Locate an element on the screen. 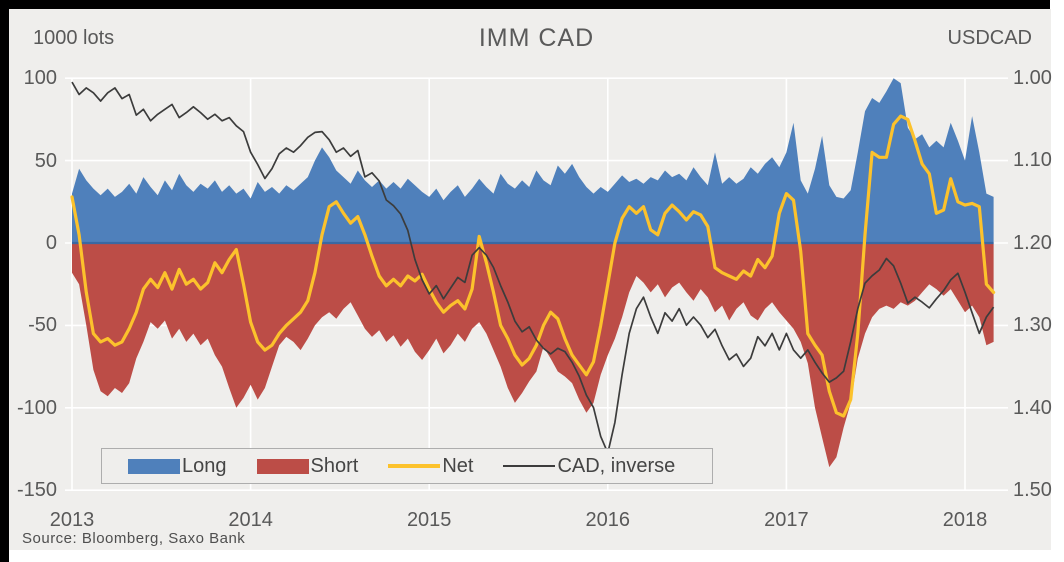  legend-item-cad-inverse: CAD, inverse is located at coordinates (589, 466).